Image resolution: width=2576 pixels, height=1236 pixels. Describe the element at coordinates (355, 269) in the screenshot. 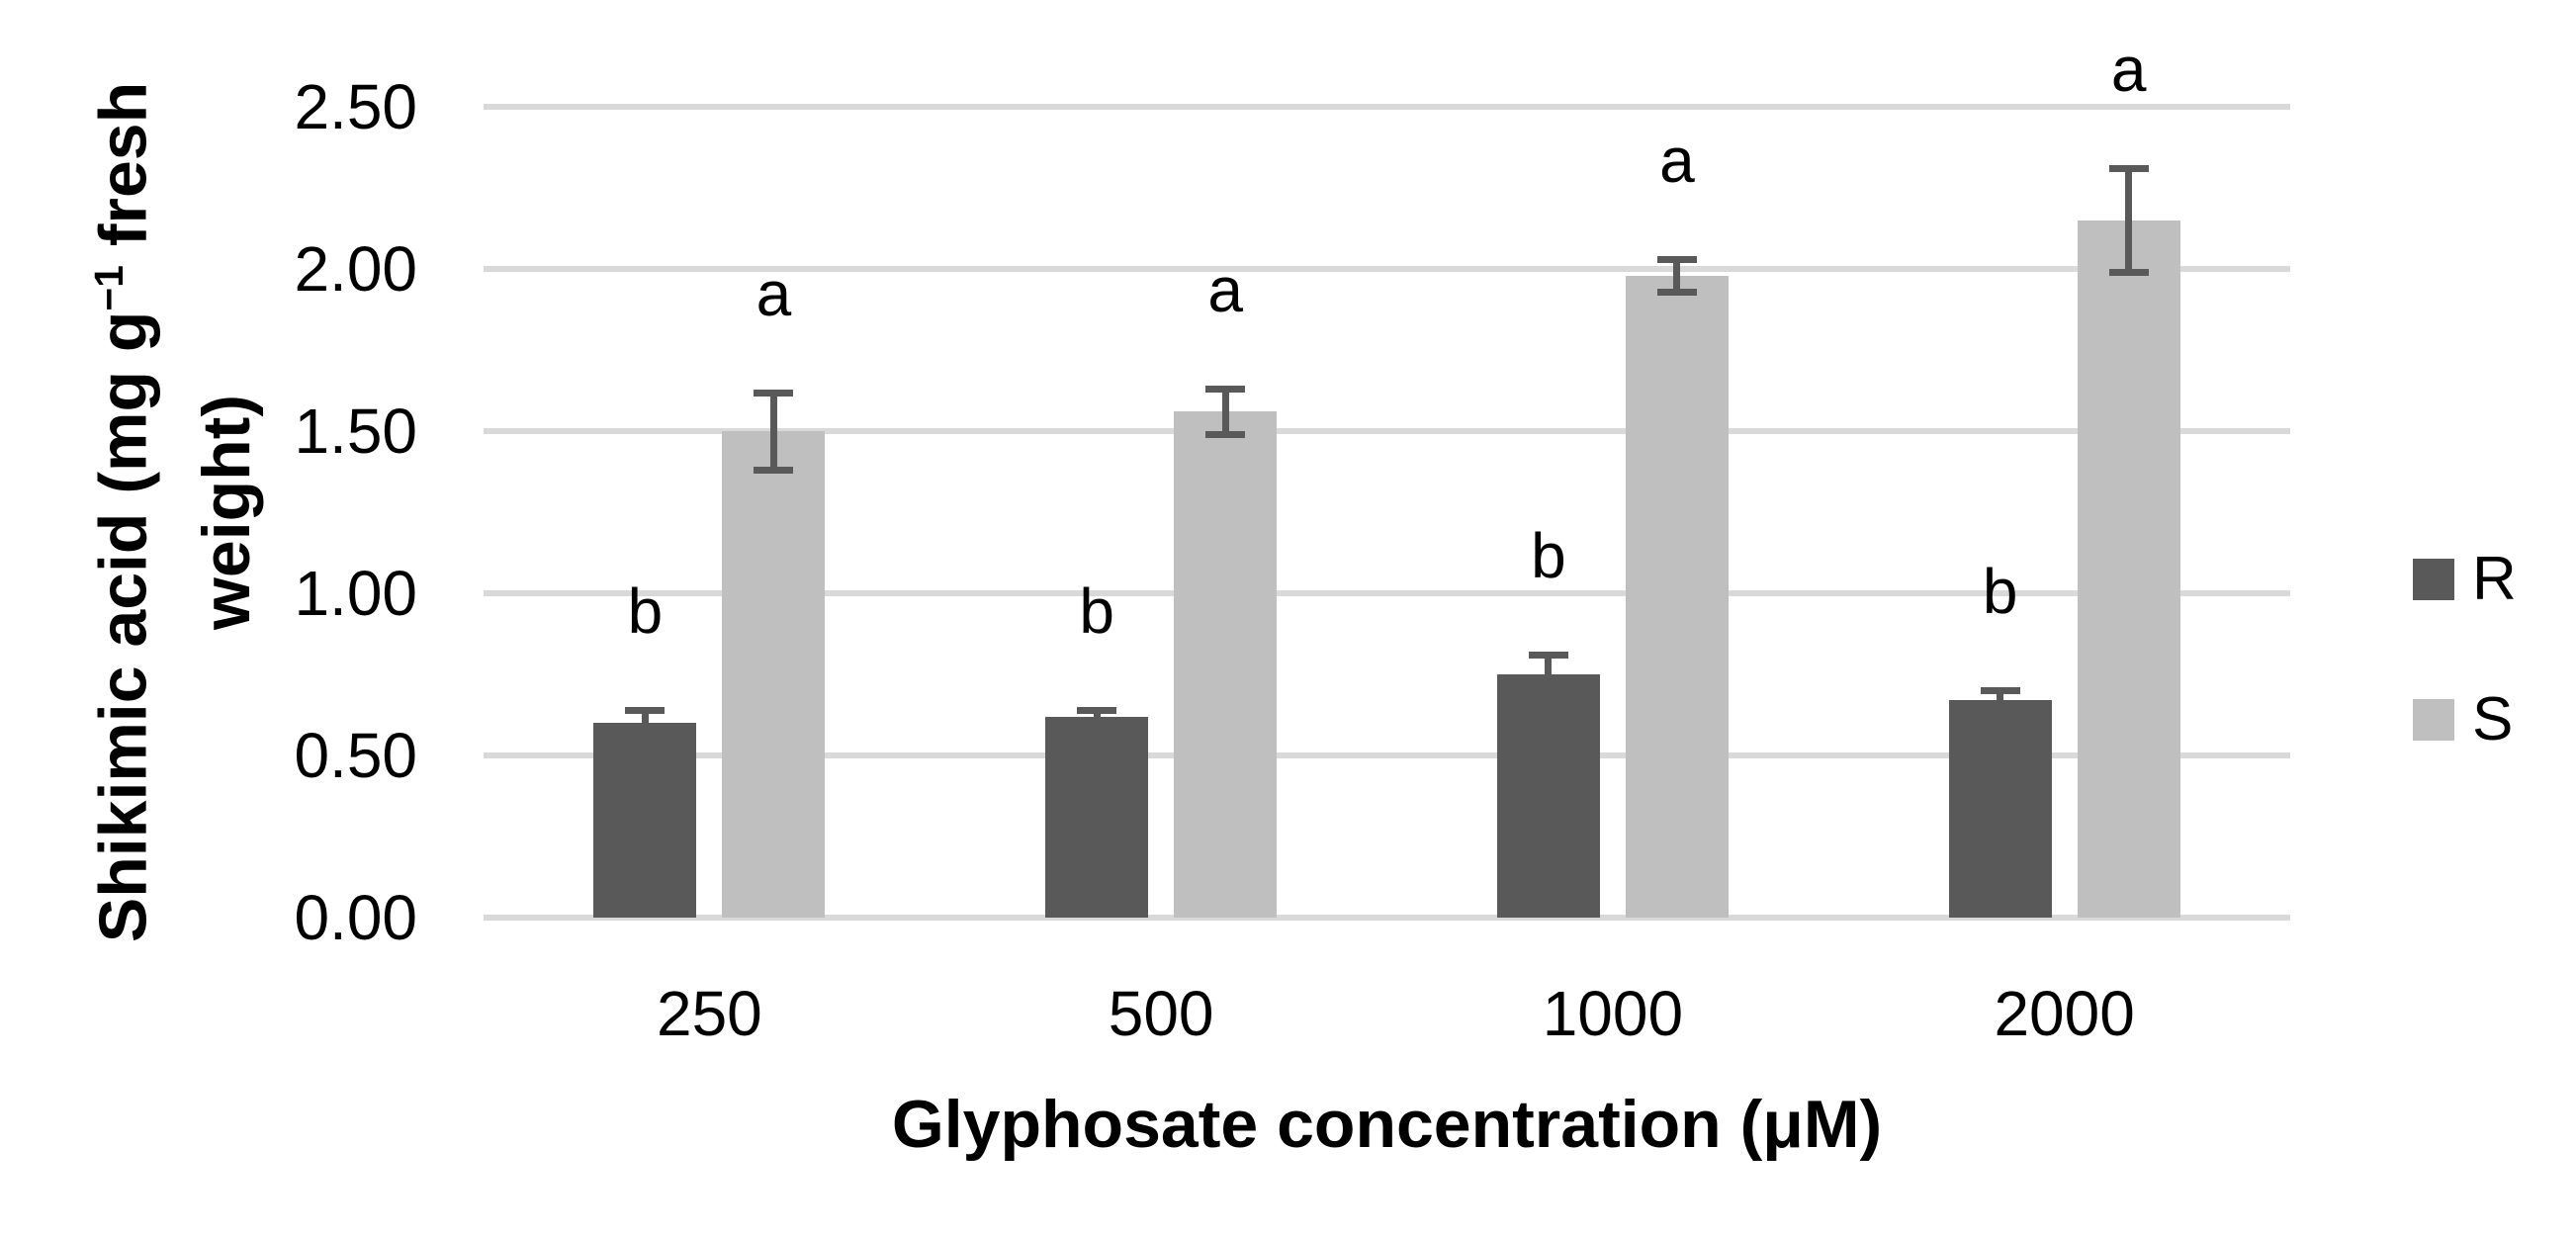

I see `y-tick-label: 2.00` at that location.